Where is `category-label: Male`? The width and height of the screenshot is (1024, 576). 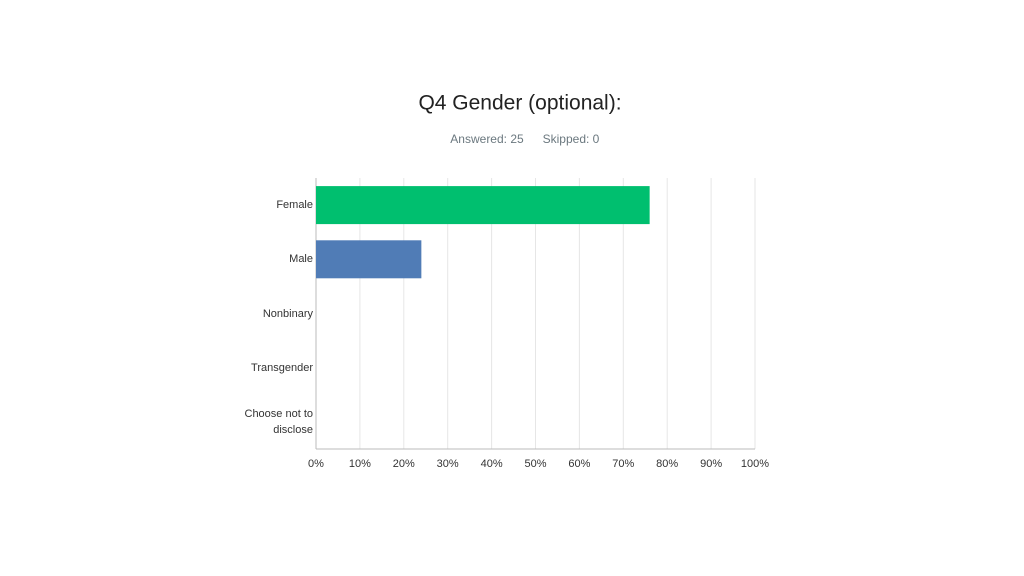
category-label: Male is located at coordinates (301, 259).